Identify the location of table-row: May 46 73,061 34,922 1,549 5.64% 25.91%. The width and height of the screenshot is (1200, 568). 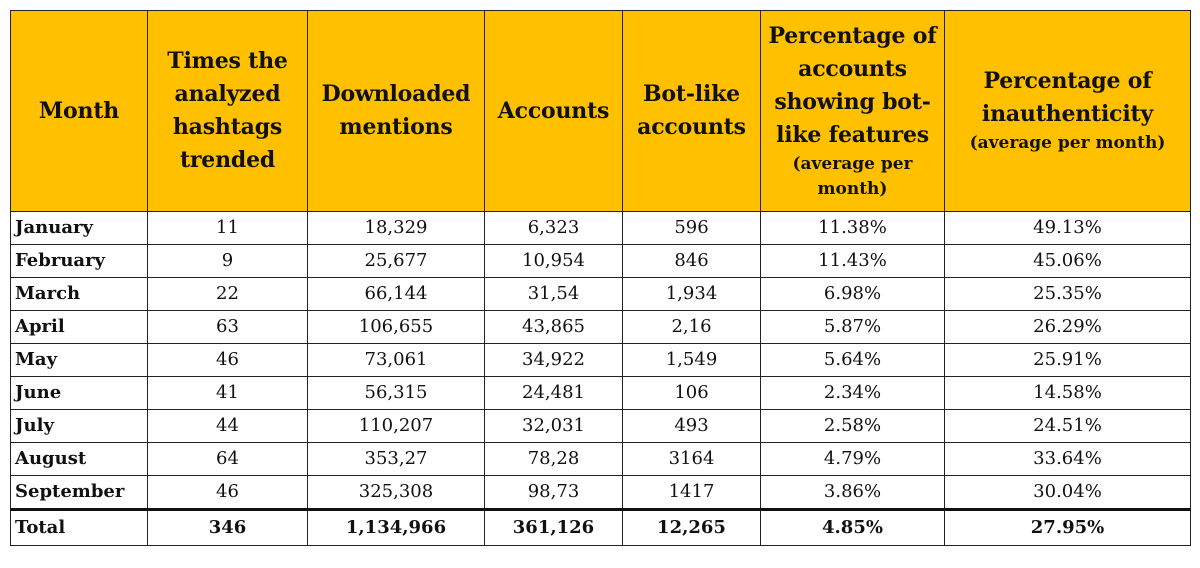
(600, 360).